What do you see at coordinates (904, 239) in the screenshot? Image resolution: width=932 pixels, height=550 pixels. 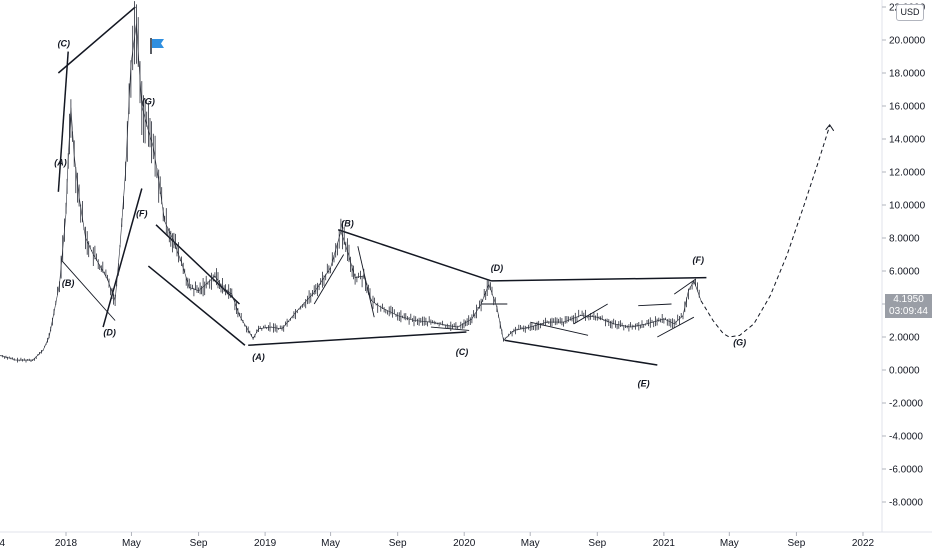 I see `y-tick-label: 8.0000` at bounding box center [904, 239].